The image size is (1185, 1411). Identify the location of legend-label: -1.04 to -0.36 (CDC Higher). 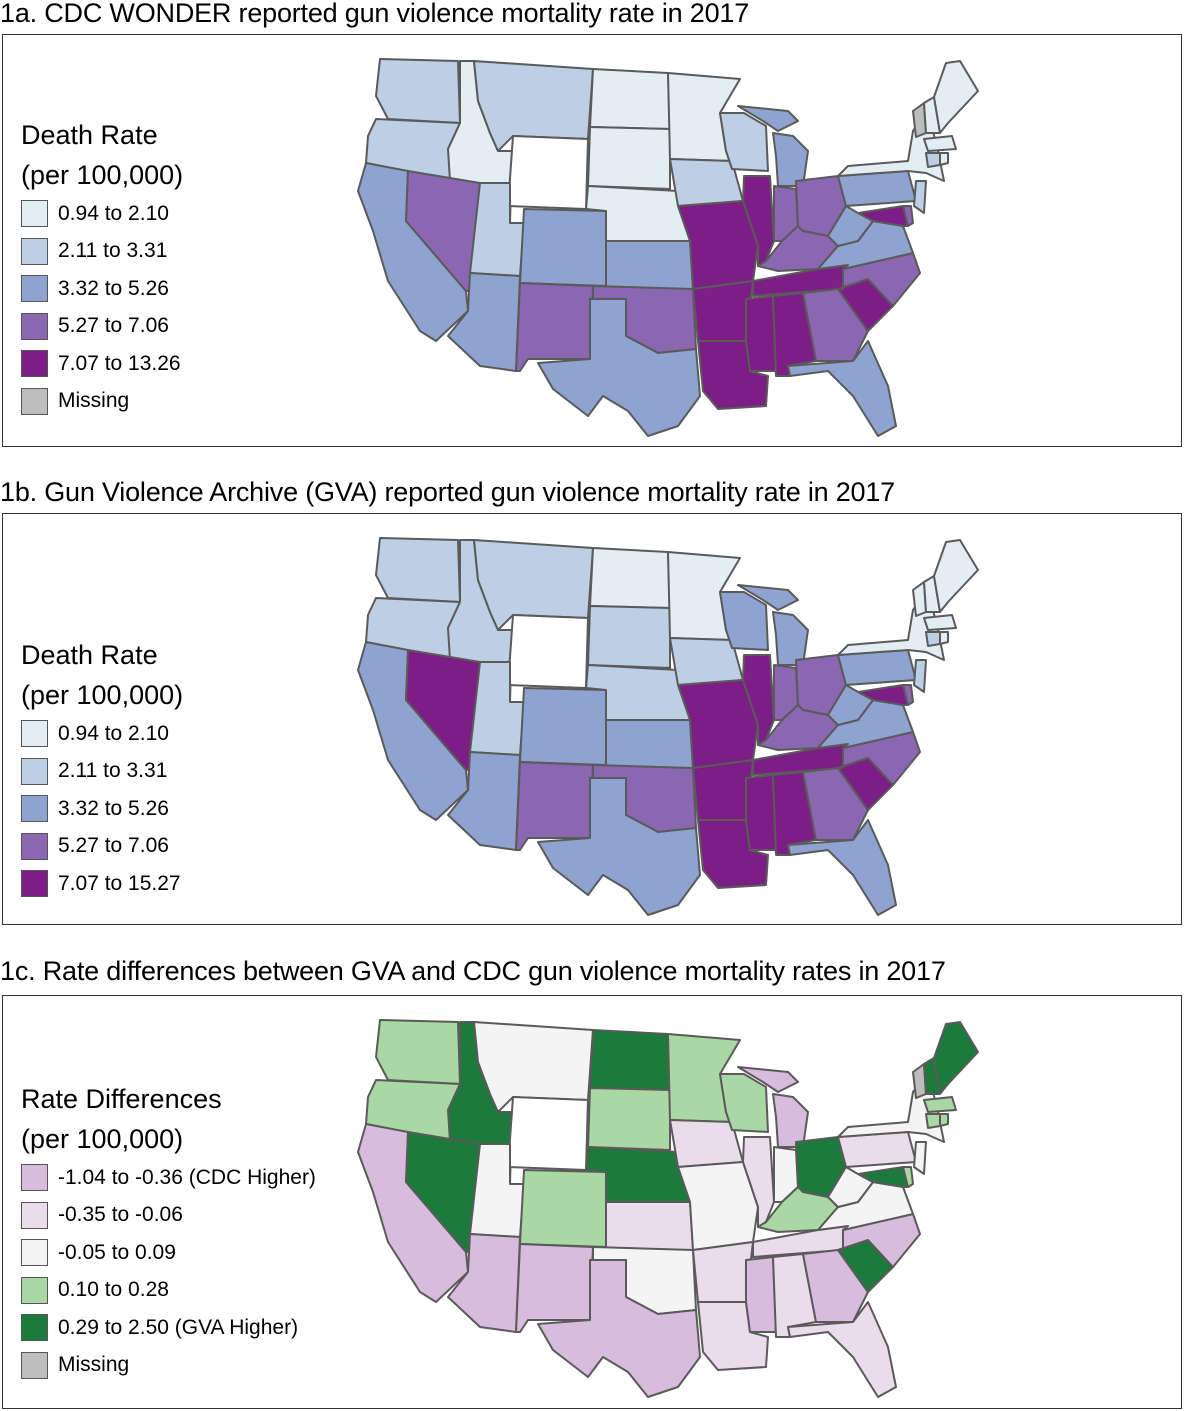
(187, 1177).